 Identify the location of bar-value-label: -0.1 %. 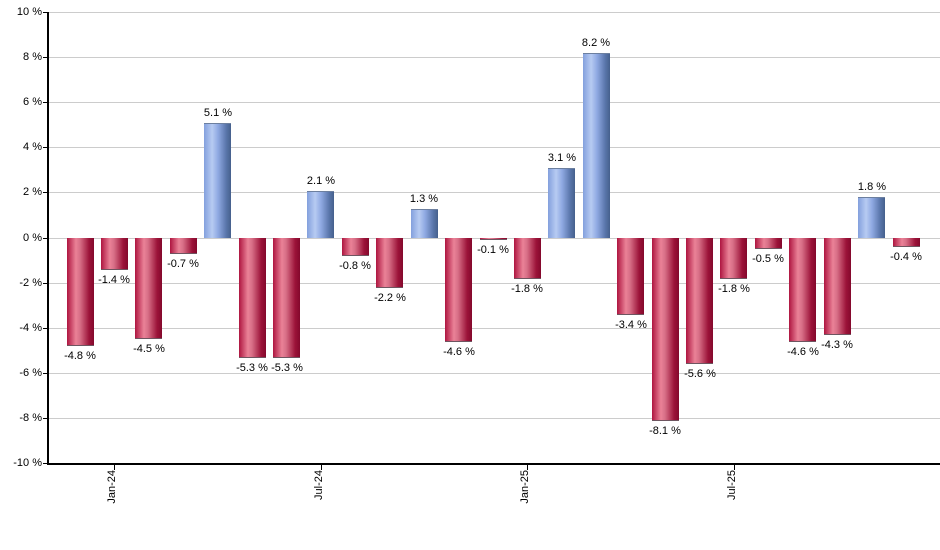
(493, 250).